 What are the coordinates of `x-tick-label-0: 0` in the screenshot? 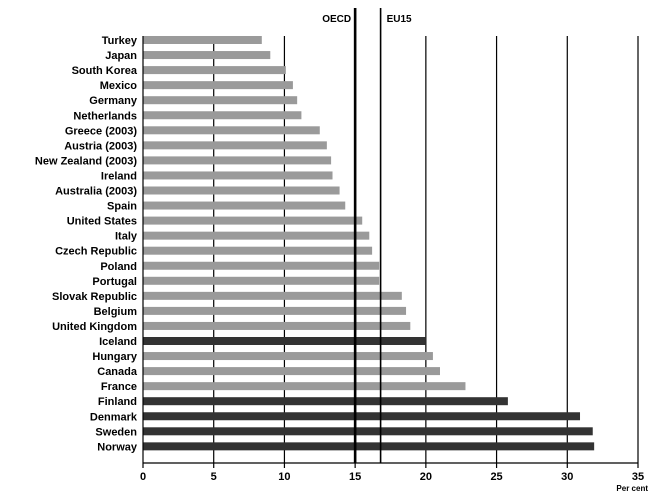 It's located at (143, 477).